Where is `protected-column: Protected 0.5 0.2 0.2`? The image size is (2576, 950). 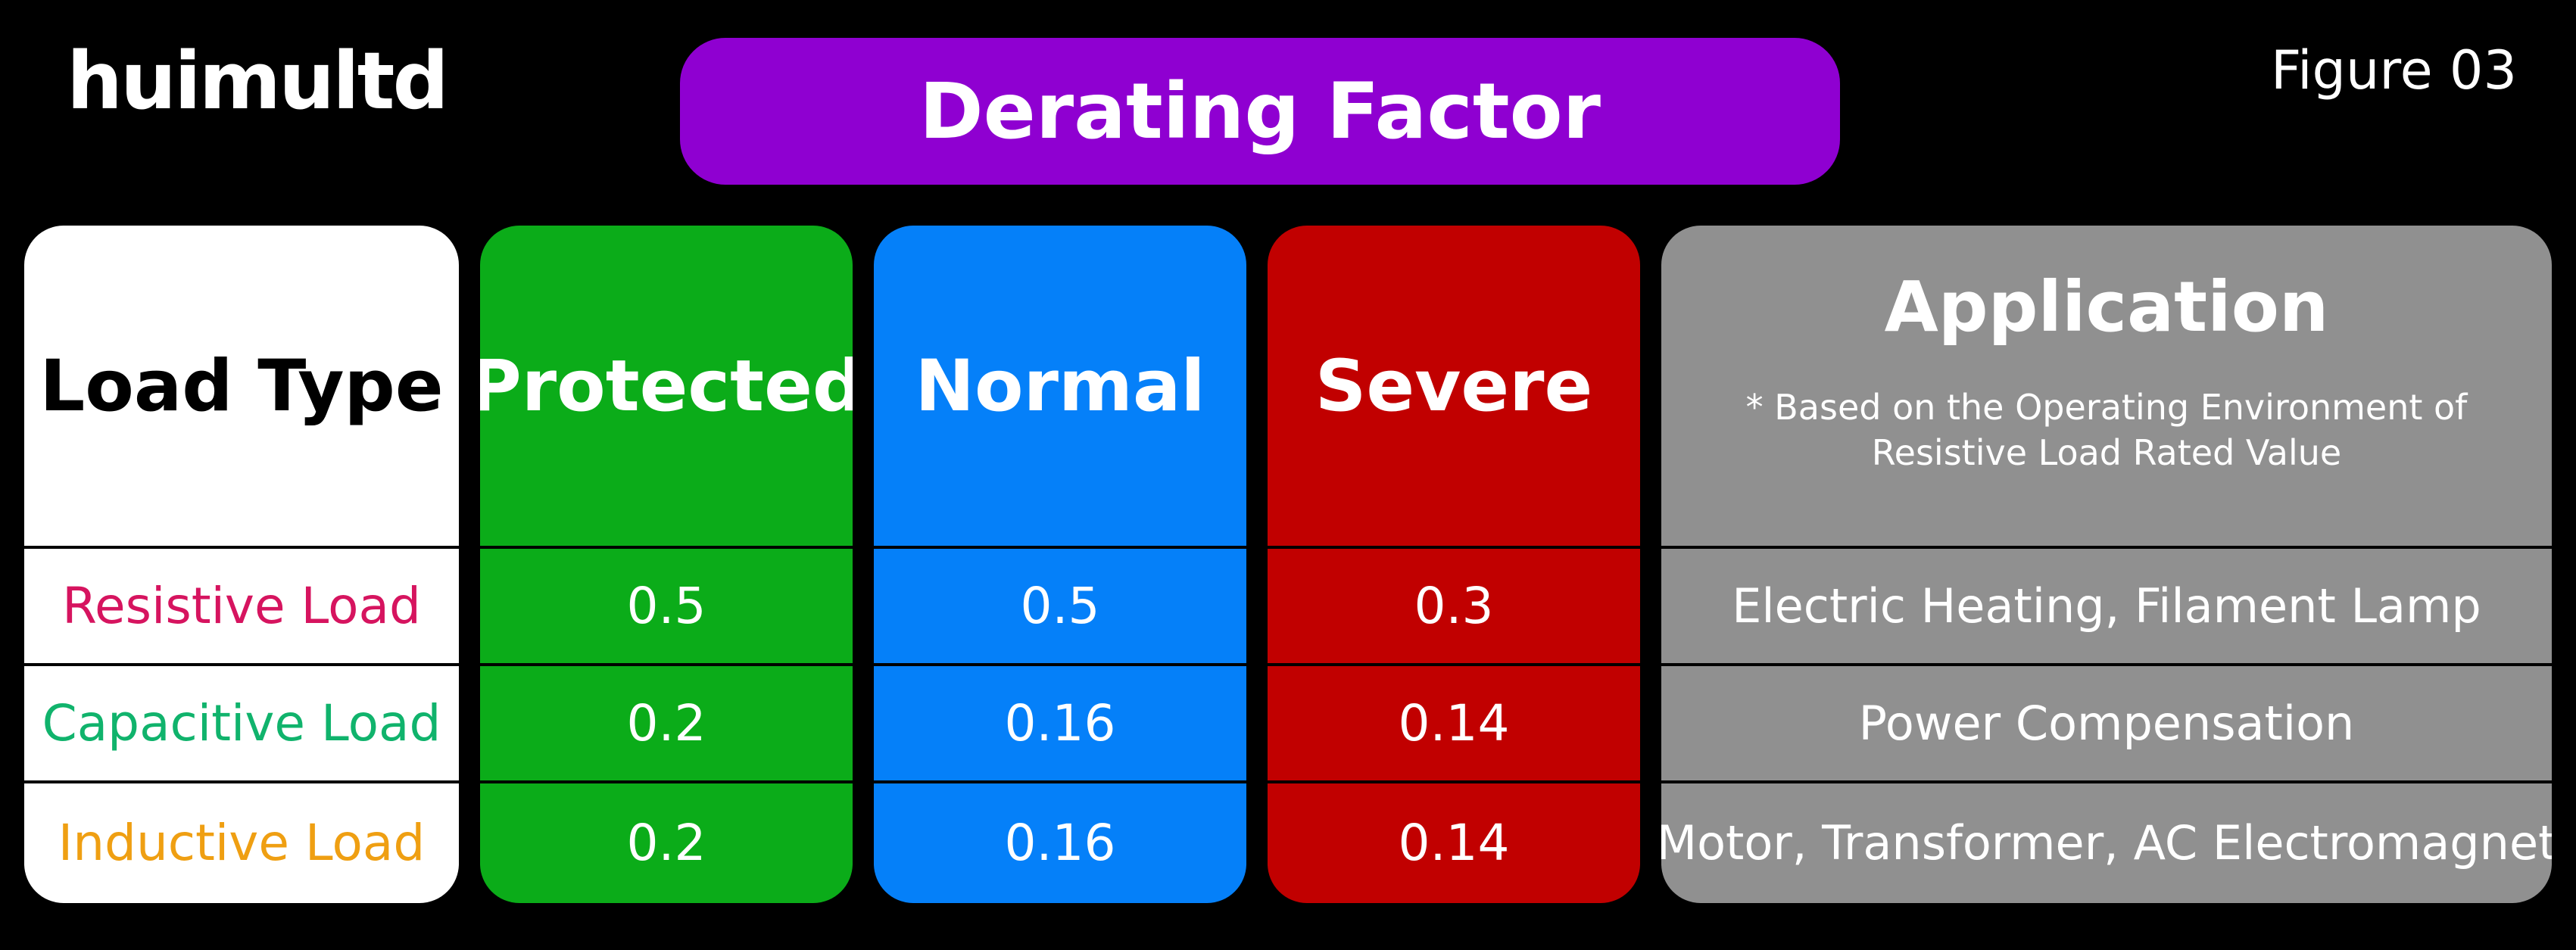 protected-column: Protected 0.5 0.2 0.2 is located at coordinates (666, 565).